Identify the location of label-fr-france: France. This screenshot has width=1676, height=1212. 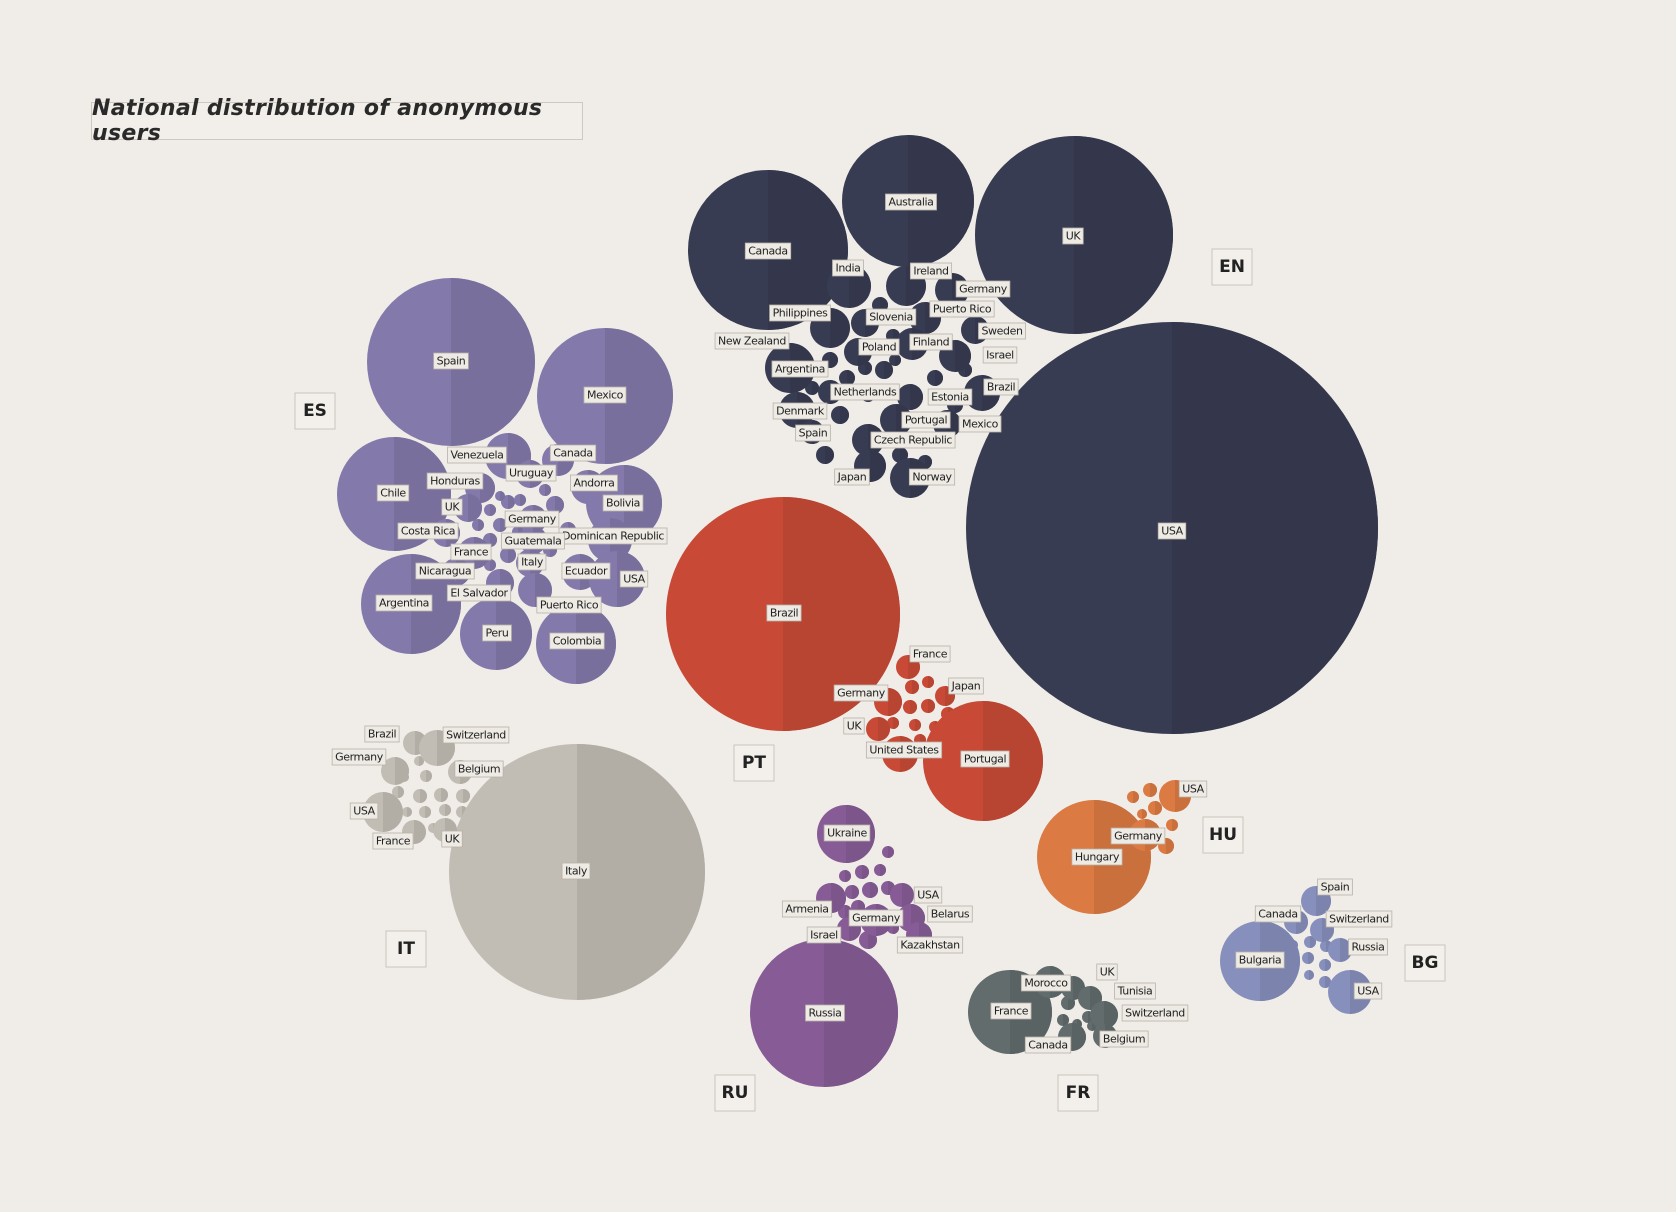
(1011, 1011).